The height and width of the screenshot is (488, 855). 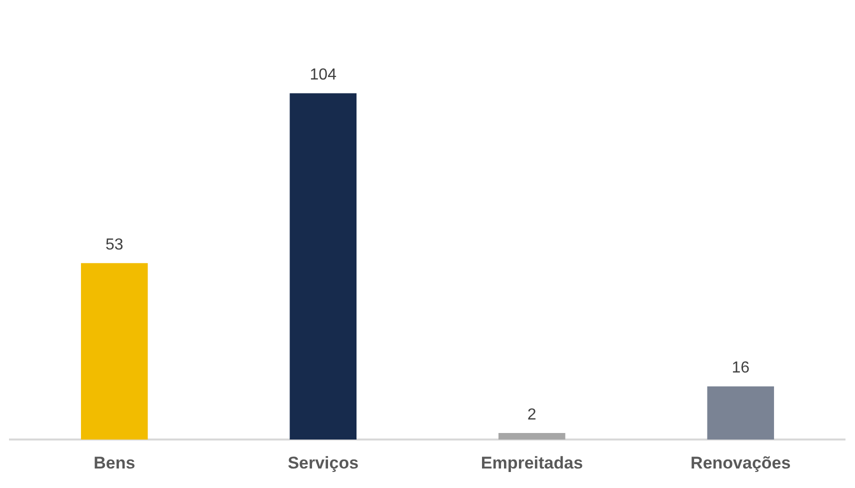 I want to click on data-label: 104, so click(x=323, y=75).